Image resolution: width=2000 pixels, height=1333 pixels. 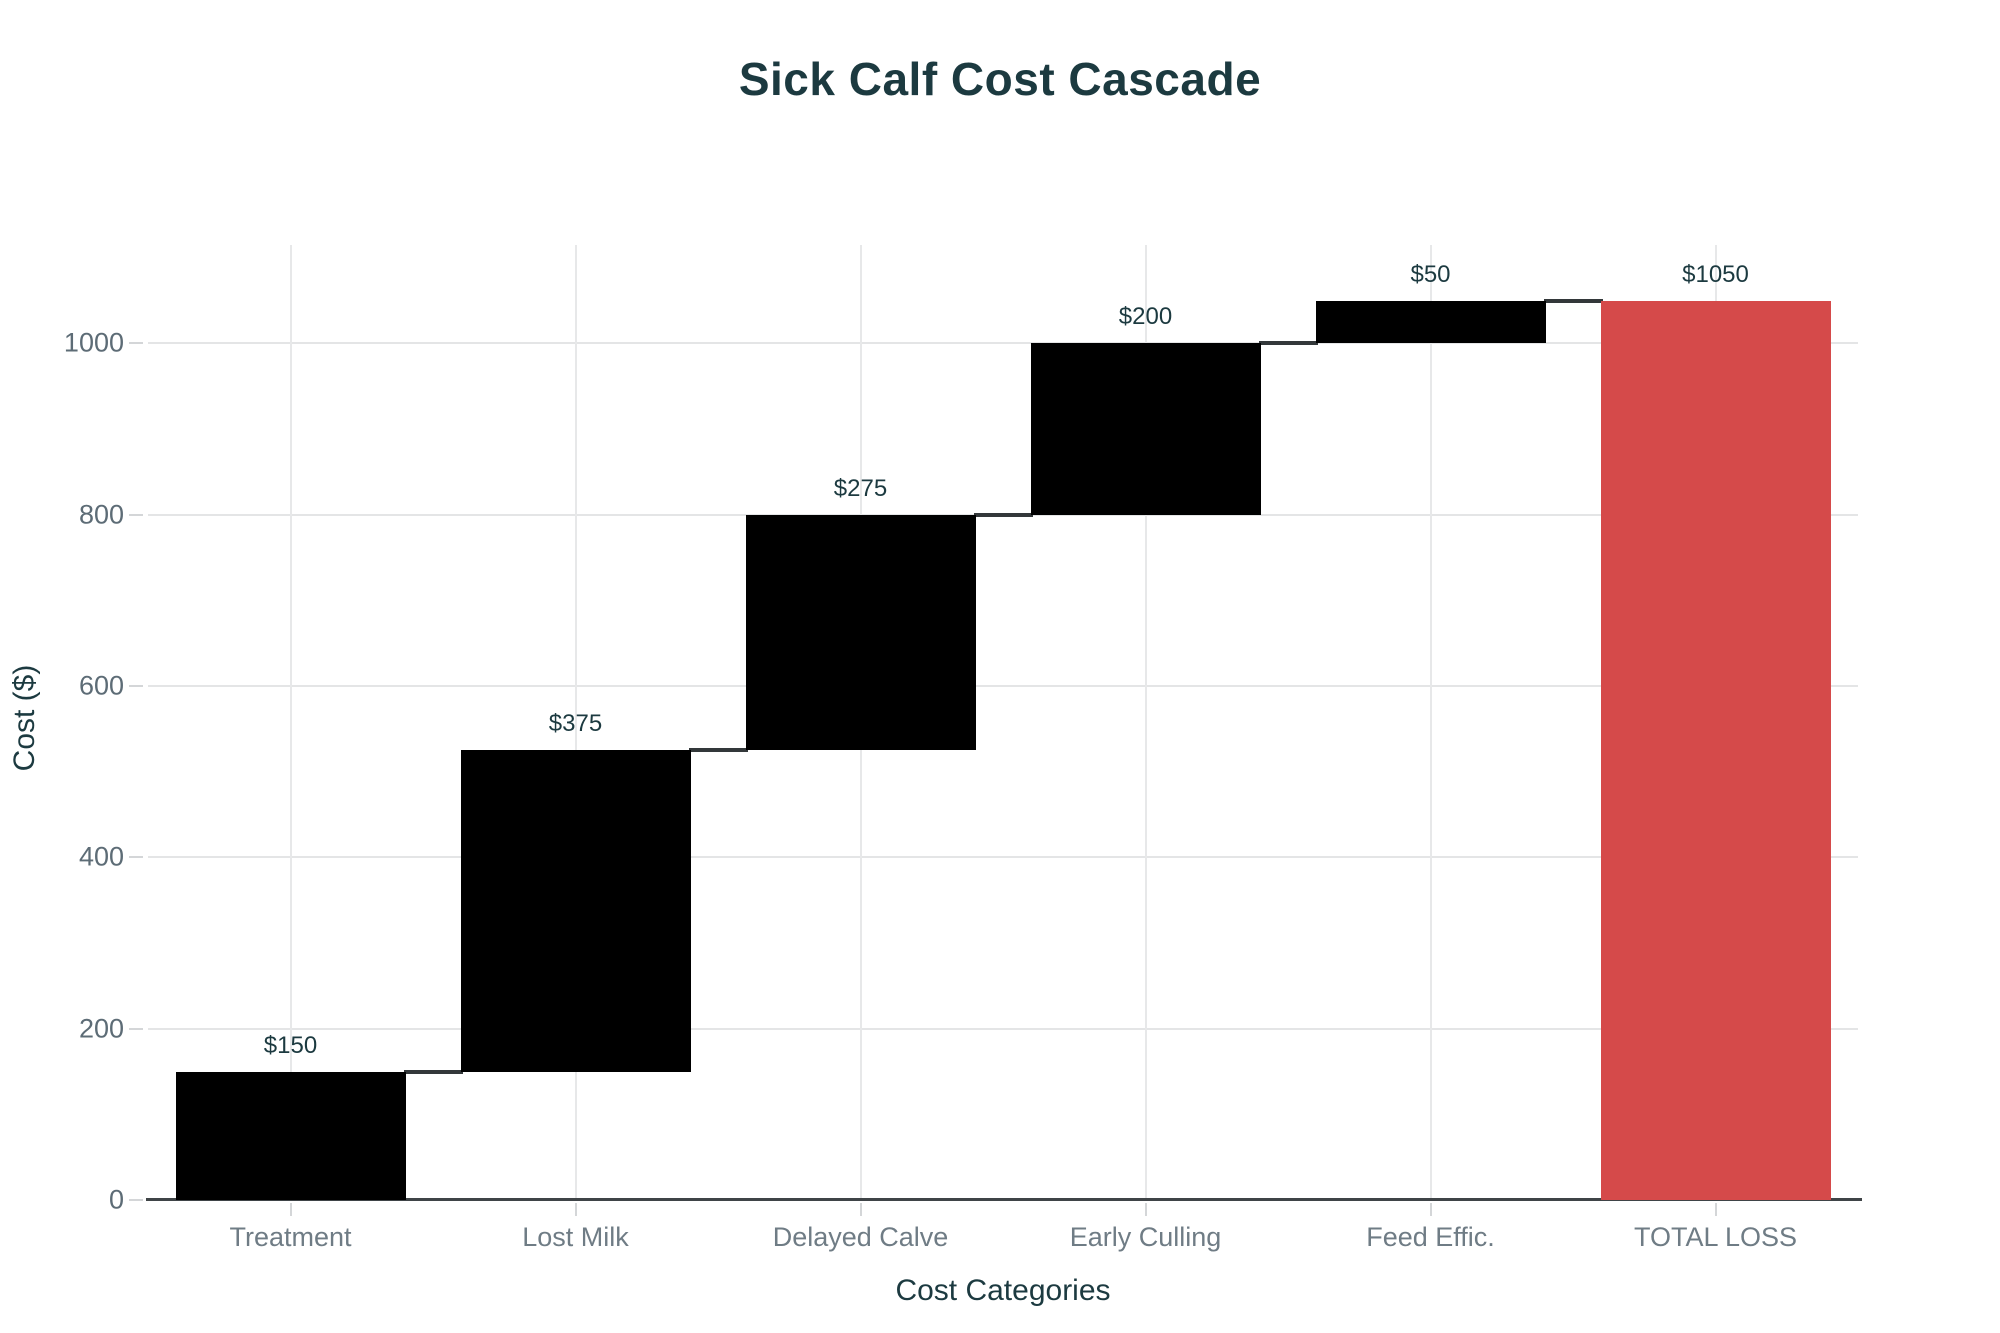 I want to click on y-tick-label: 200, so click(x=101, y=1028).